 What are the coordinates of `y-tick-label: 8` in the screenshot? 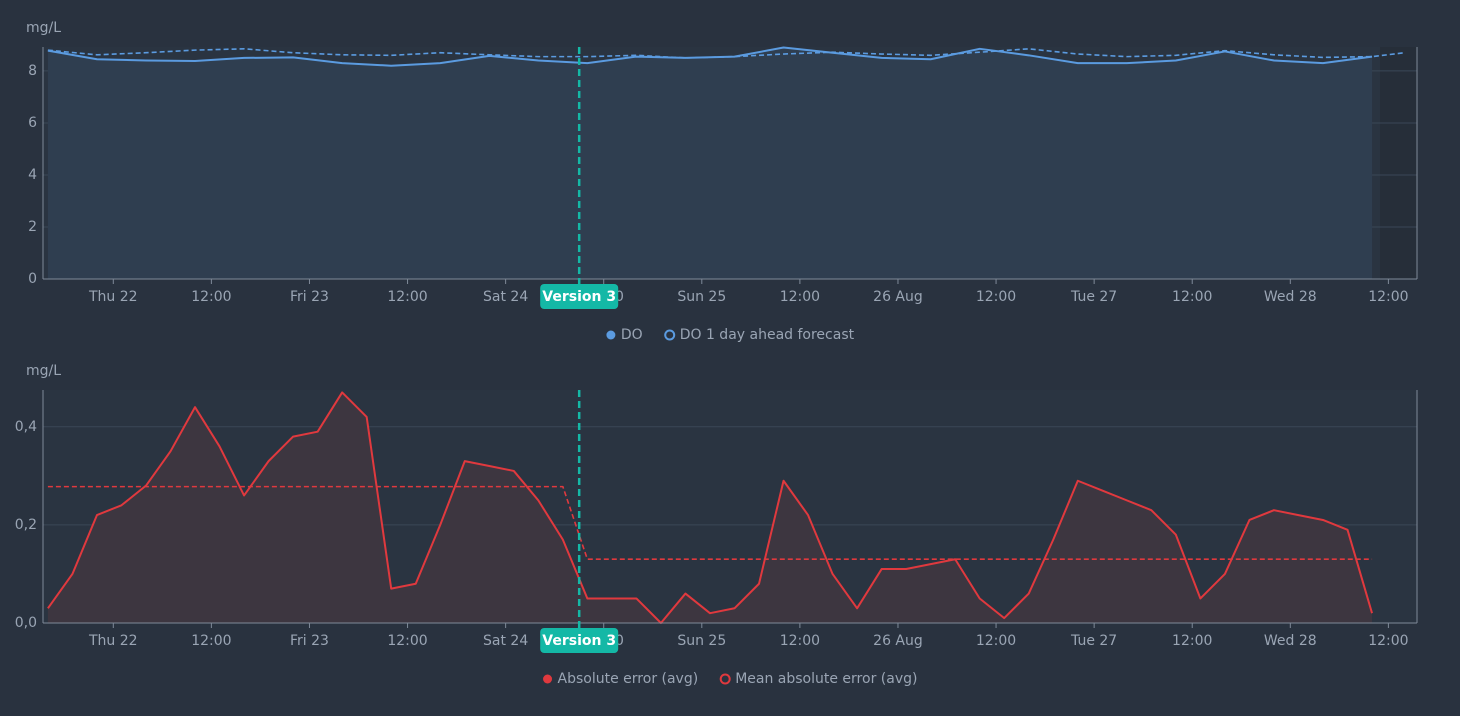 It's located at (32, 71).